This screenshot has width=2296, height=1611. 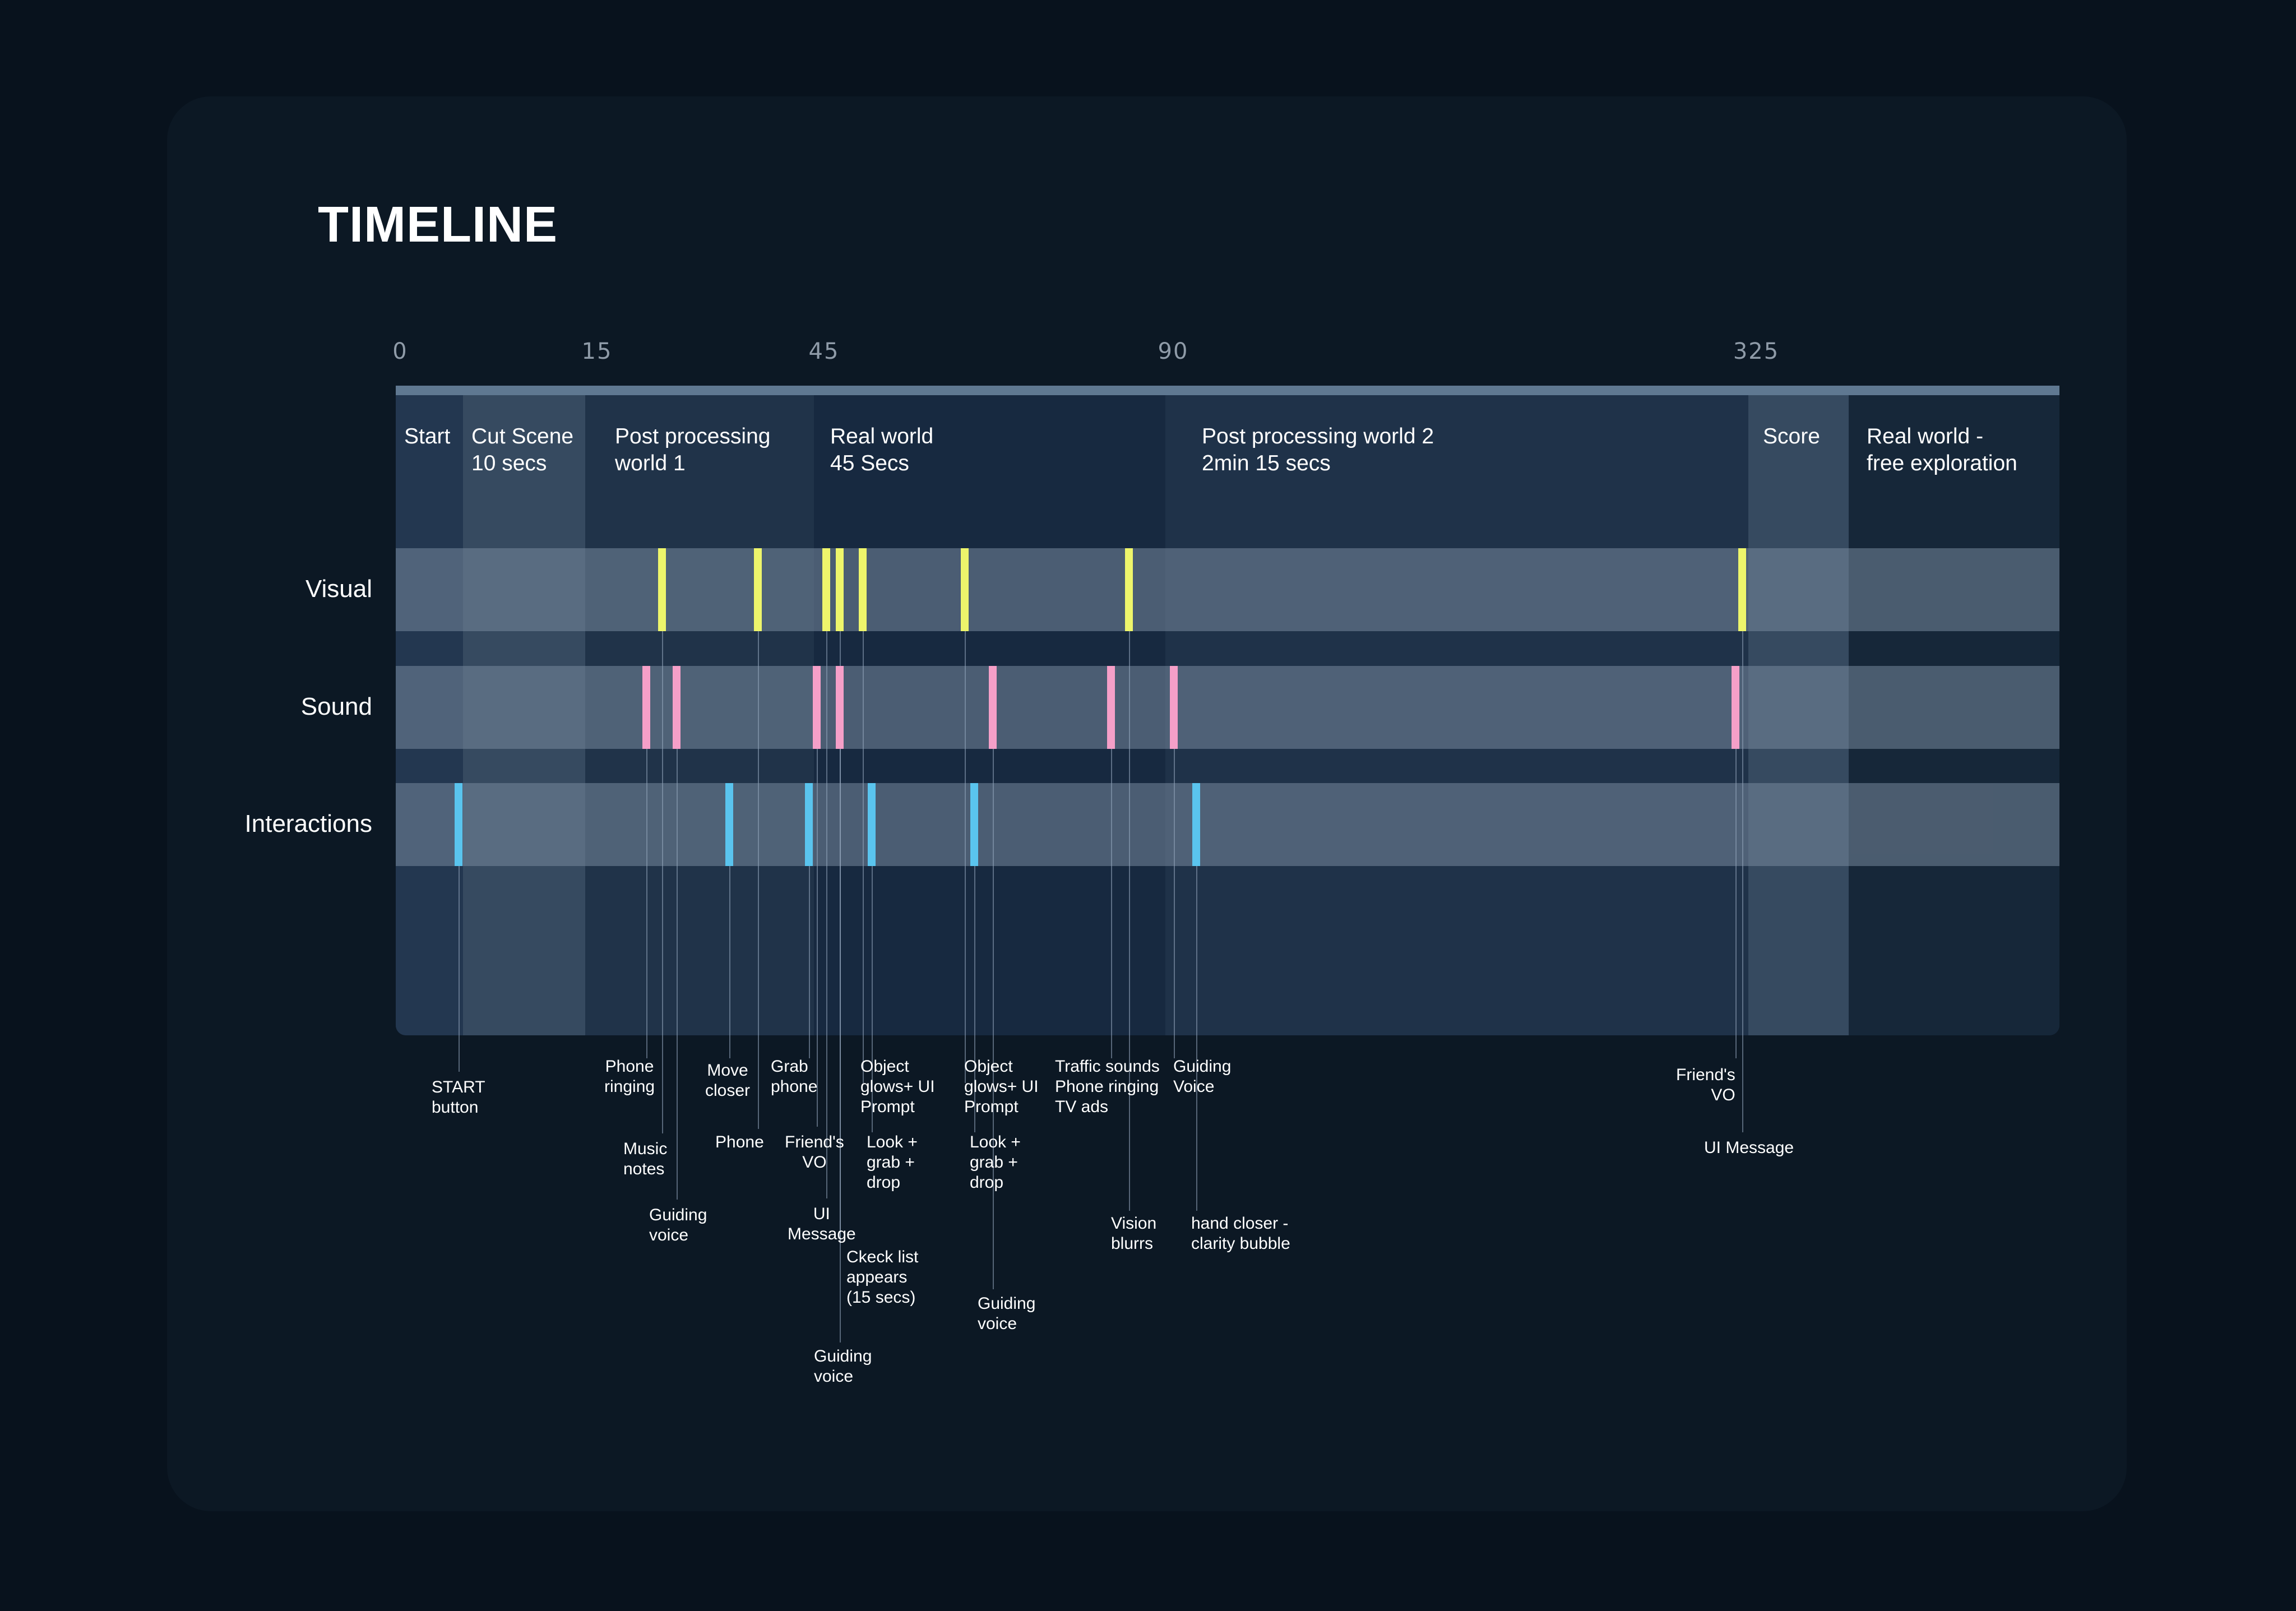 What do you see at coordinates (882, 1277) in the screenshot?
I see `annotation-check-list: Ckeck list appears (15 secs)` at bounding box center [882, 1277].